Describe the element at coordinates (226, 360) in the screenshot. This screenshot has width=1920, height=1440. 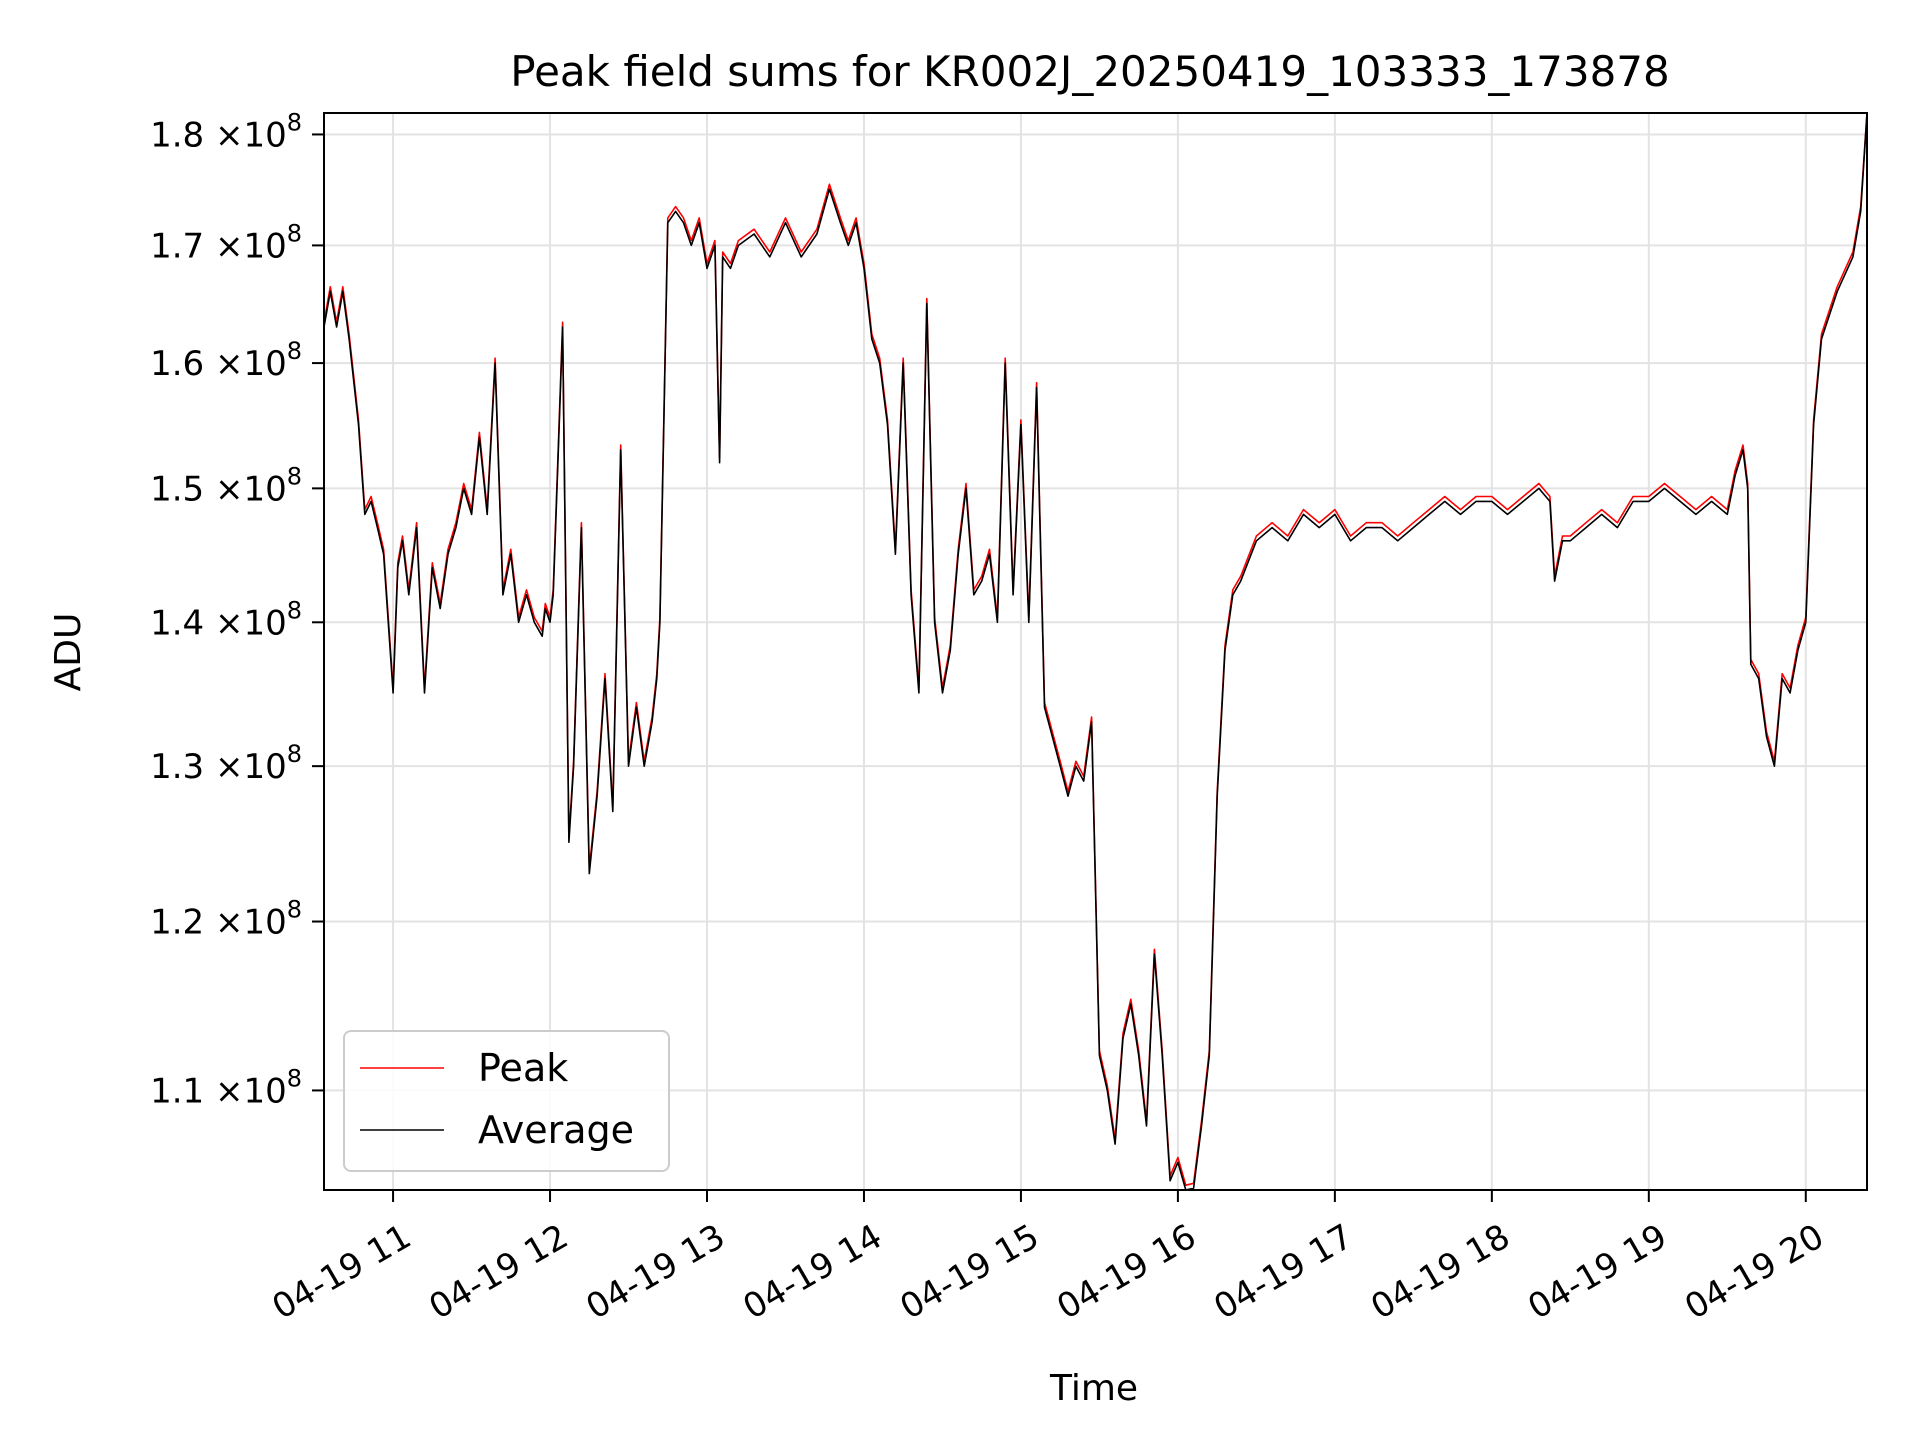
I see `y-tick-label-5: 1.6 ×108` at that location.